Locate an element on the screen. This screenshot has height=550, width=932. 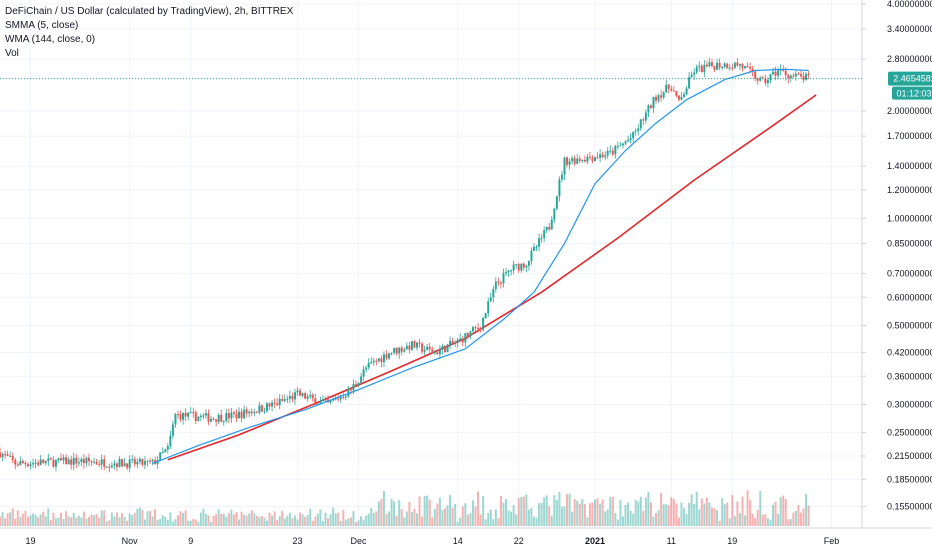
legend-smma: SMMA (5, close) is located at coordinates (42, 25).